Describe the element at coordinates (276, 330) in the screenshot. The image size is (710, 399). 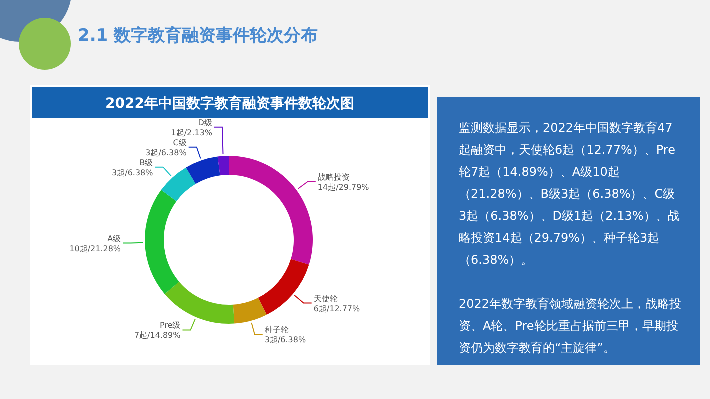
I see `slice-label: 种子轮` at that location.